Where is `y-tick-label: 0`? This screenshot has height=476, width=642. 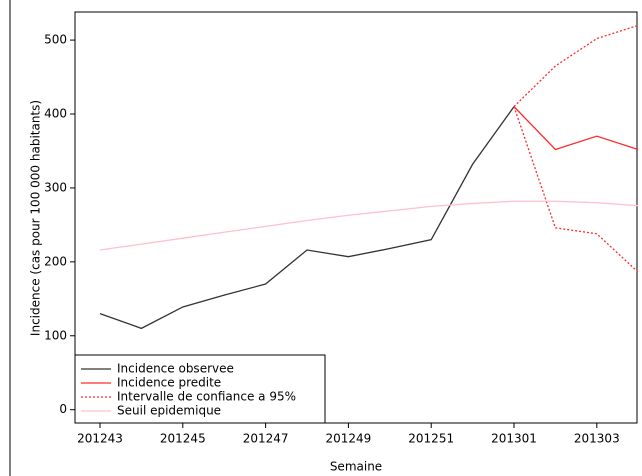 y-tick-label: 0 is located at coordinates (63, 409).